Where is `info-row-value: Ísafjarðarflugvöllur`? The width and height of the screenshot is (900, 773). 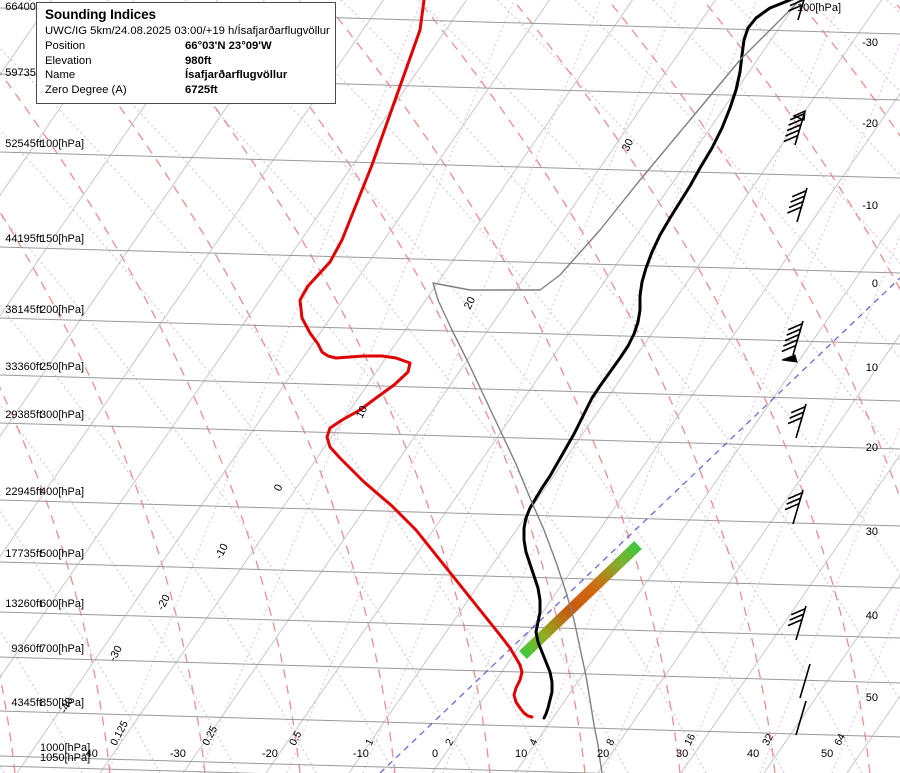
info-row-value: Ísafjarðarflugvöllur is located at coordinates (236, 75).